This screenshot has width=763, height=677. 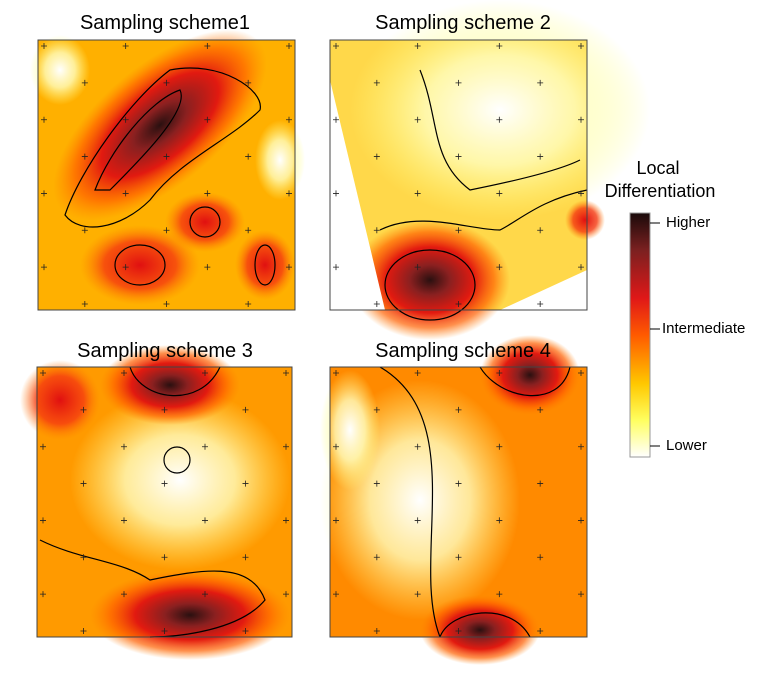 What do you see at coordinates (640, 335) in the screenshot?
I see `colorbar` at bounding box center [640, 335].